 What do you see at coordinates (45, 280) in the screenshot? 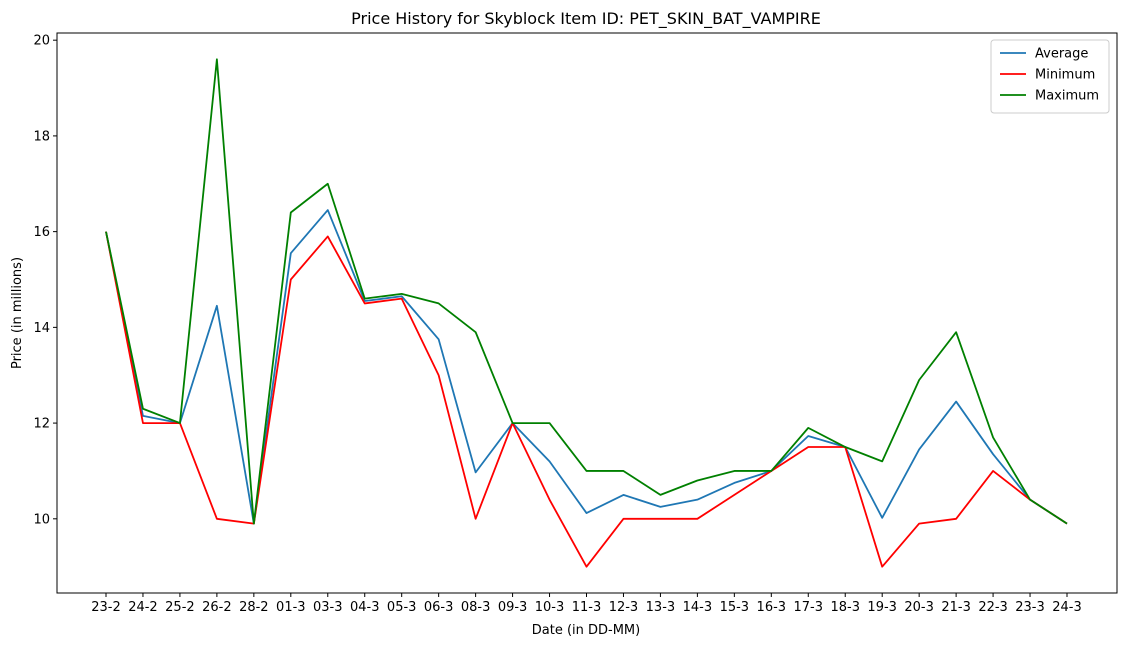
I see `y-axis: 10 12 14 16 18 20` at bounding box center [45, 280].